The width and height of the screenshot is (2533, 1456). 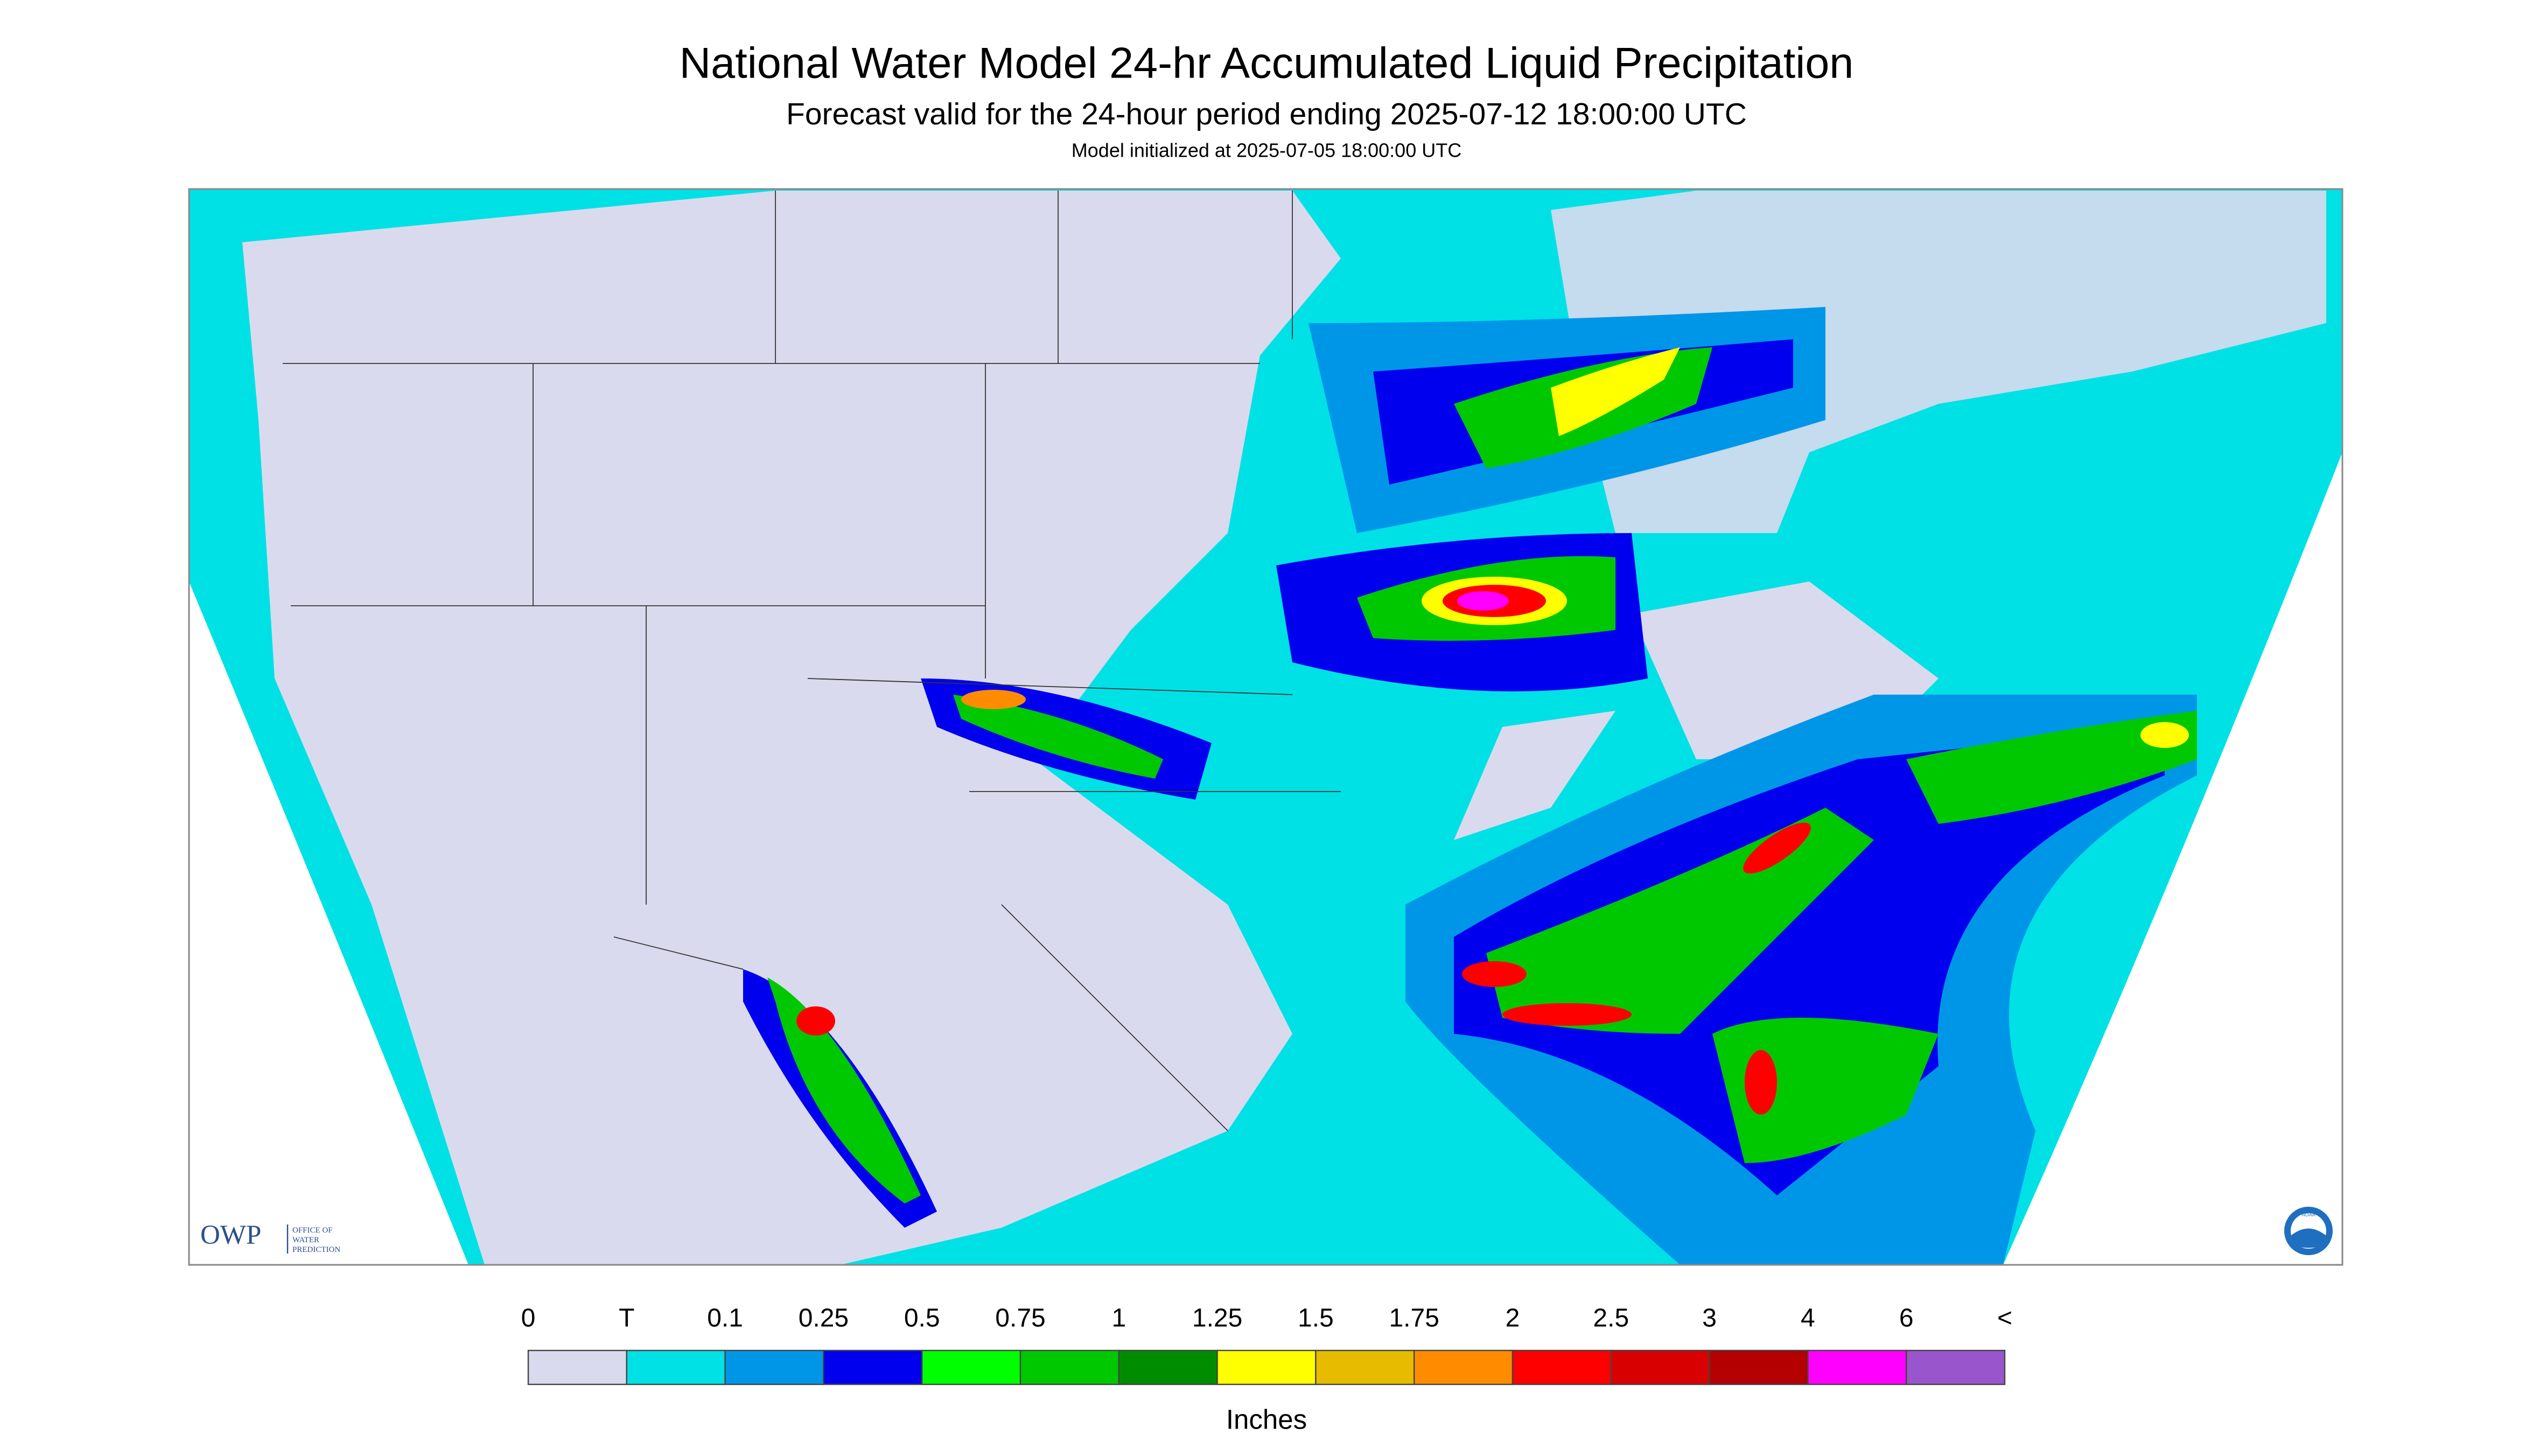 What do you see at coordinates (2004, 1318) in the screenshot?
I see `legend-label: <` at bounding box center [2004, 1318].